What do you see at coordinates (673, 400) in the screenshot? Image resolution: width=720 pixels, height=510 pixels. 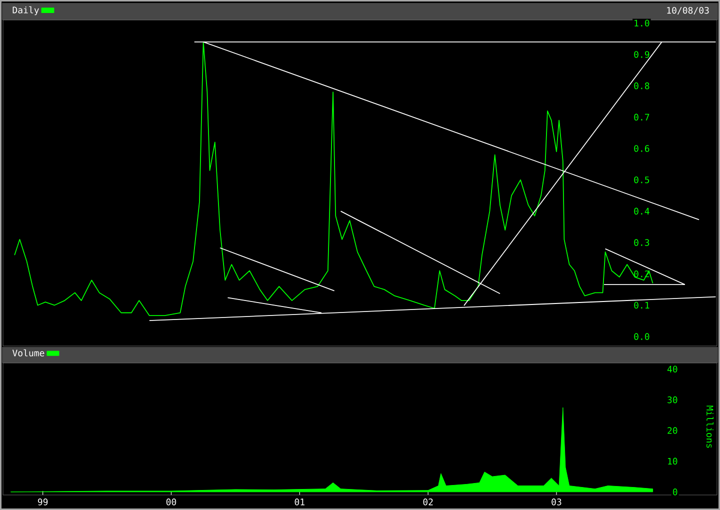 I see `y-tick-label: 30` at bounding box center [673, 400].